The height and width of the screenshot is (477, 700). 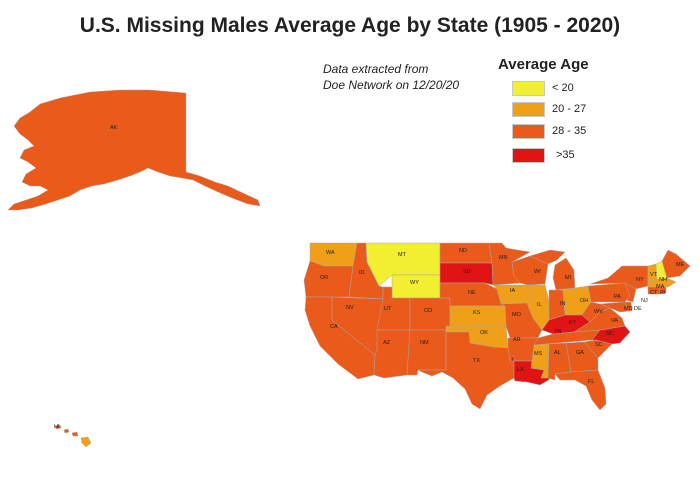 What do you see at coordinates (638, 309) in the screenshot?
I see `label-de: DE` at bounding box center [638, 309].